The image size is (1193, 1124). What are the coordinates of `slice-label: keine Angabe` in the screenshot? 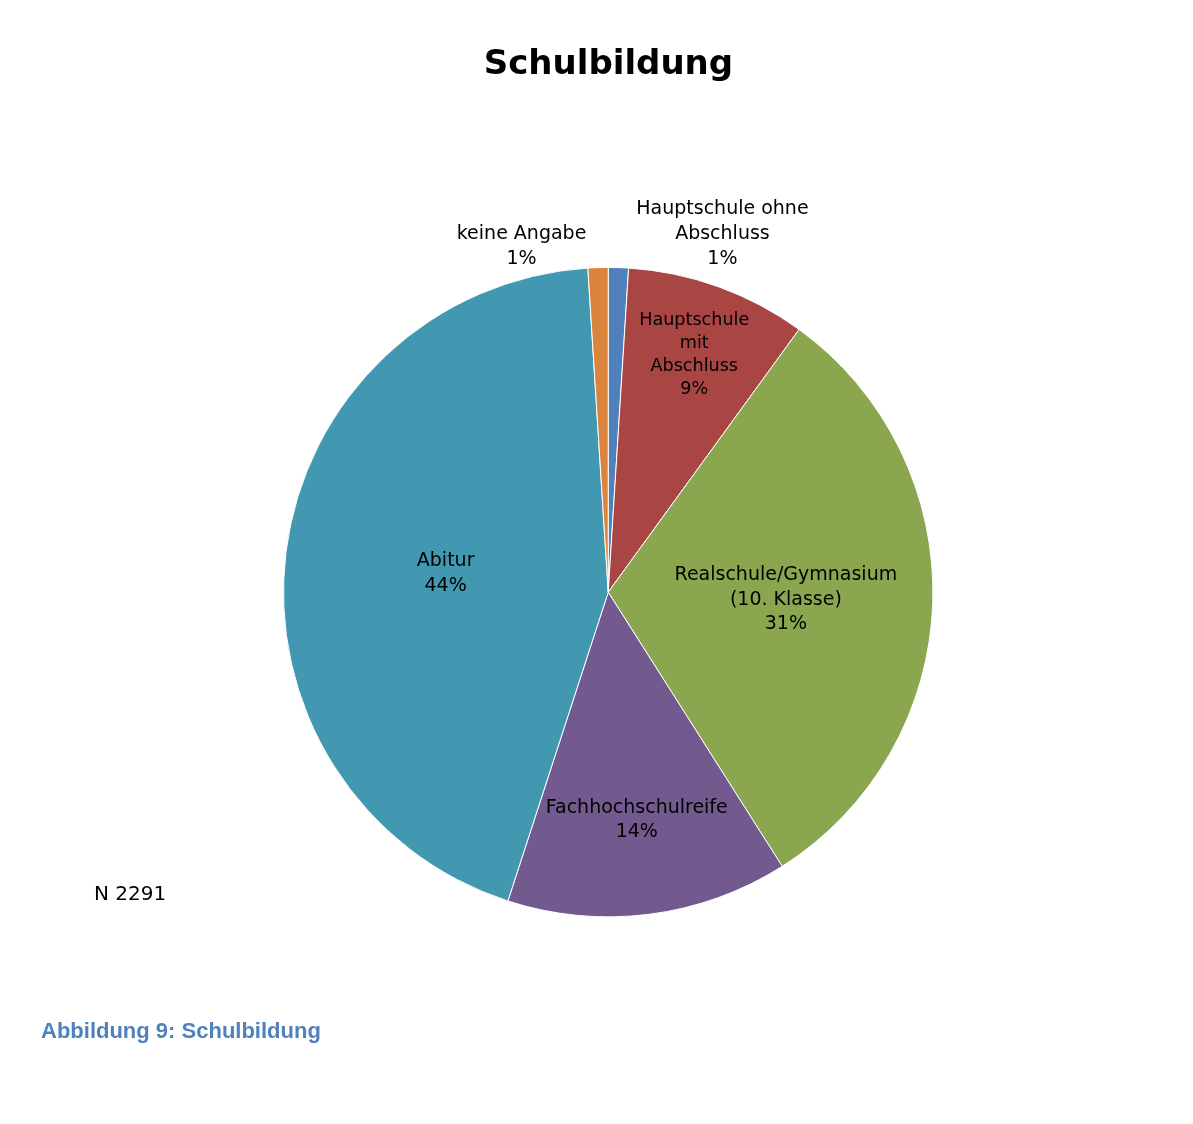 It's located at (521, 231).